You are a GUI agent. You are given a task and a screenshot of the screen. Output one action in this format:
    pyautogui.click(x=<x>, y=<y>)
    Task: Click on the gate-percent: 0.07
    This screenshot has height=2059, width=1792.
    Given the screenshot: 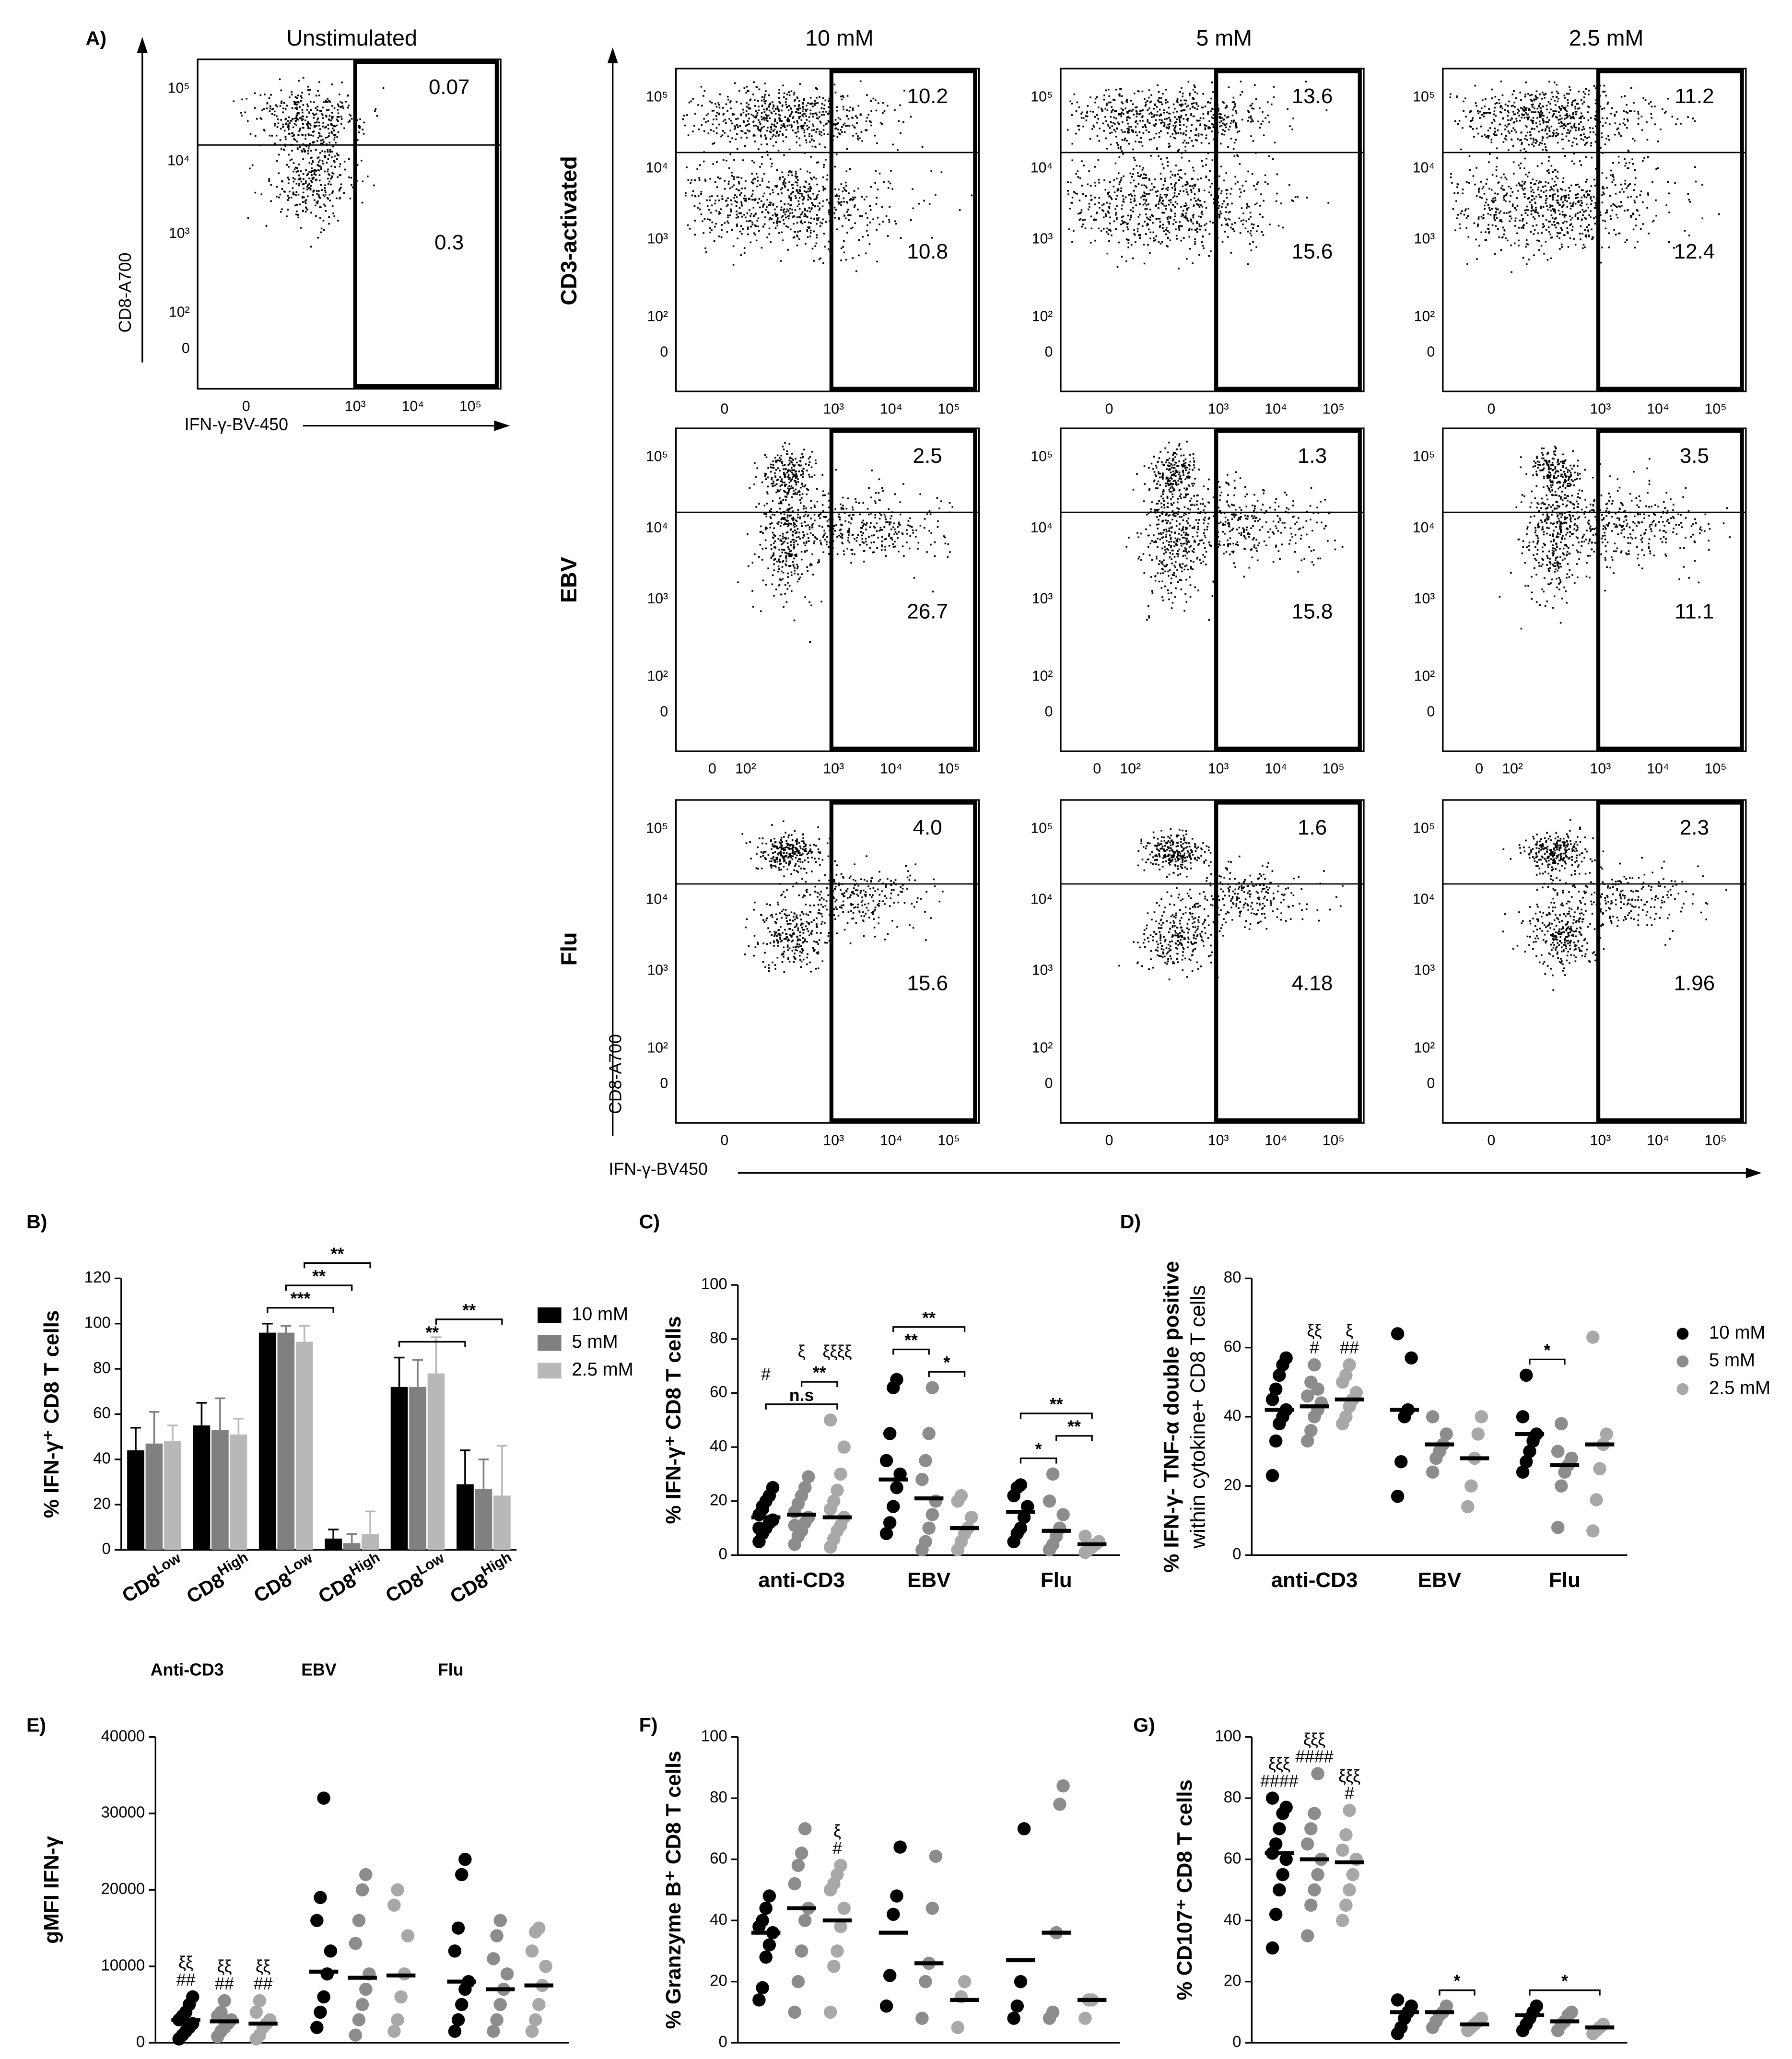 What is the action you would take?
    pyautogui.click(x=450, y=87)
    